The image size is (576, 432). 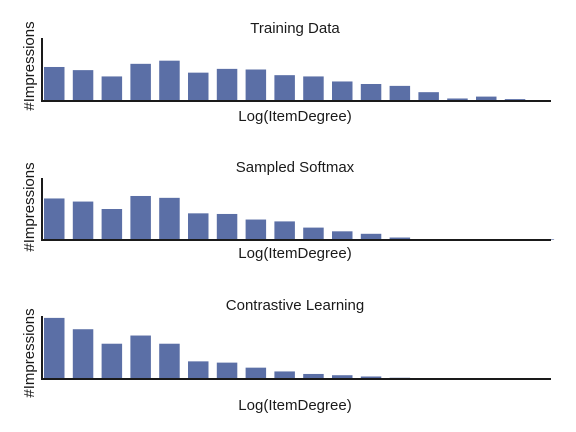 What do you see at coordinates (295, 167) in the screenshot?
I see `chart-title: Sampled Softmax` at bounding box center [295, 167].